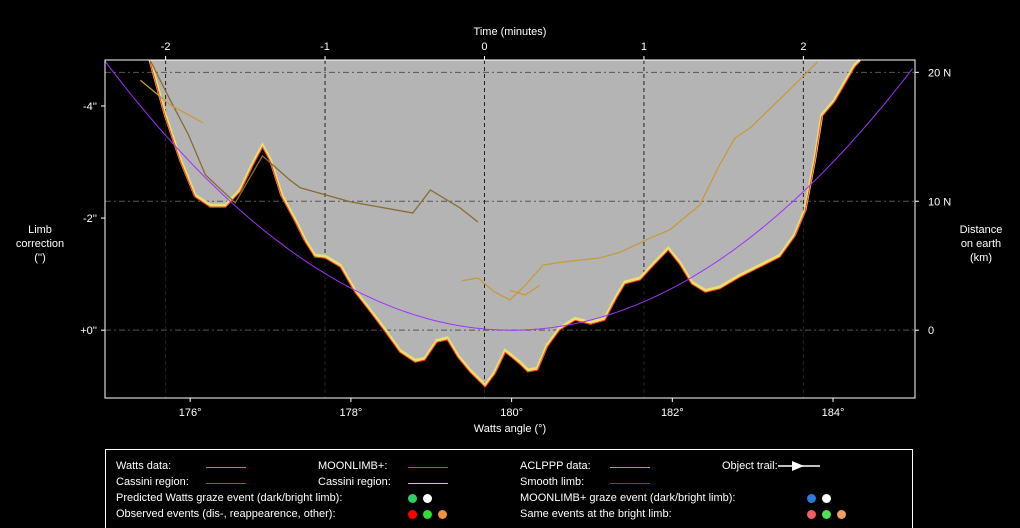  I want to click on moonlimb-dark-dot, so click(811, 498).